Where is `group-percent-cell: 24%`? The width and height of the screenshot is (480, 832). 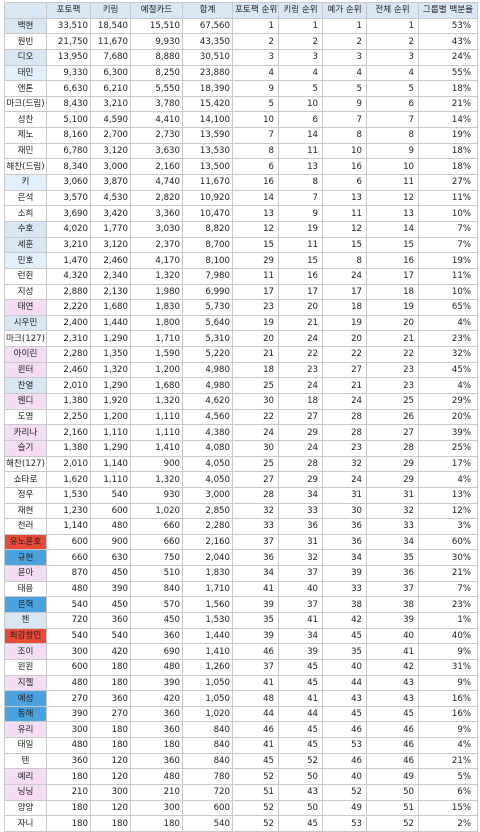 group-percent-cell: 24% is located at coordinates (448, 57).